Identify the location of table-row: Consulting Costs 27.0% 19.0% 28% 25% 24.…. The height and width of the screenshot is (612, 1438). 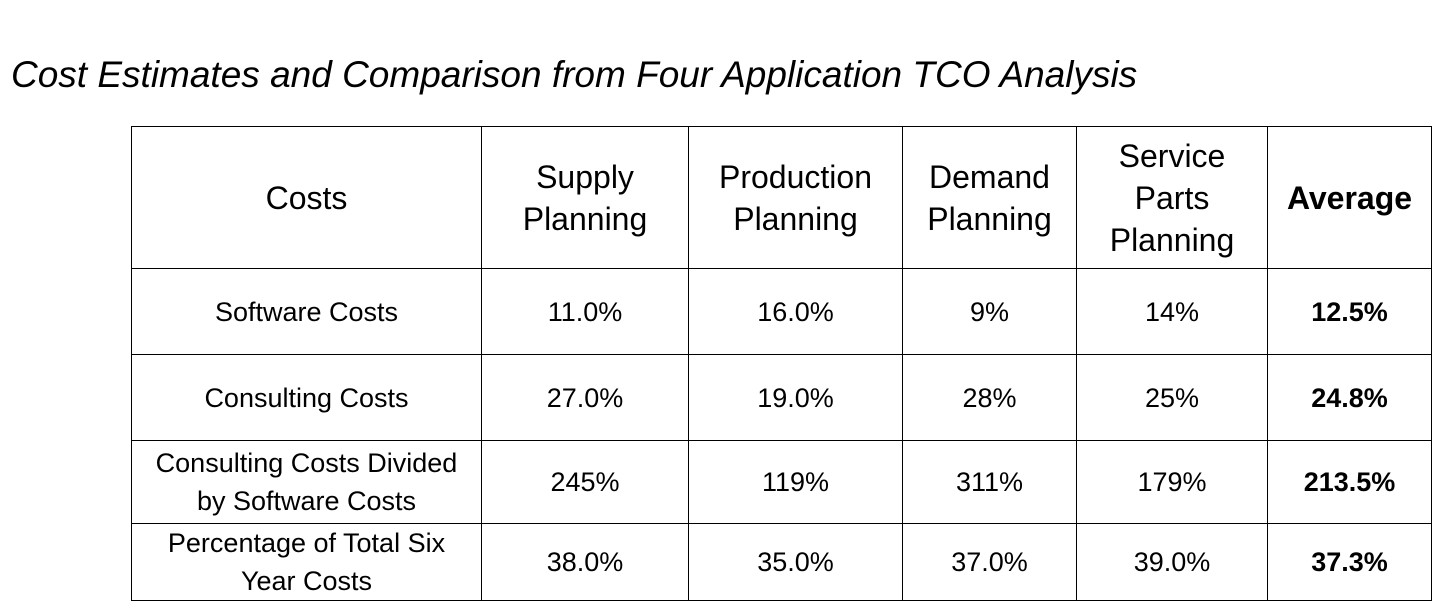
(781, 397).